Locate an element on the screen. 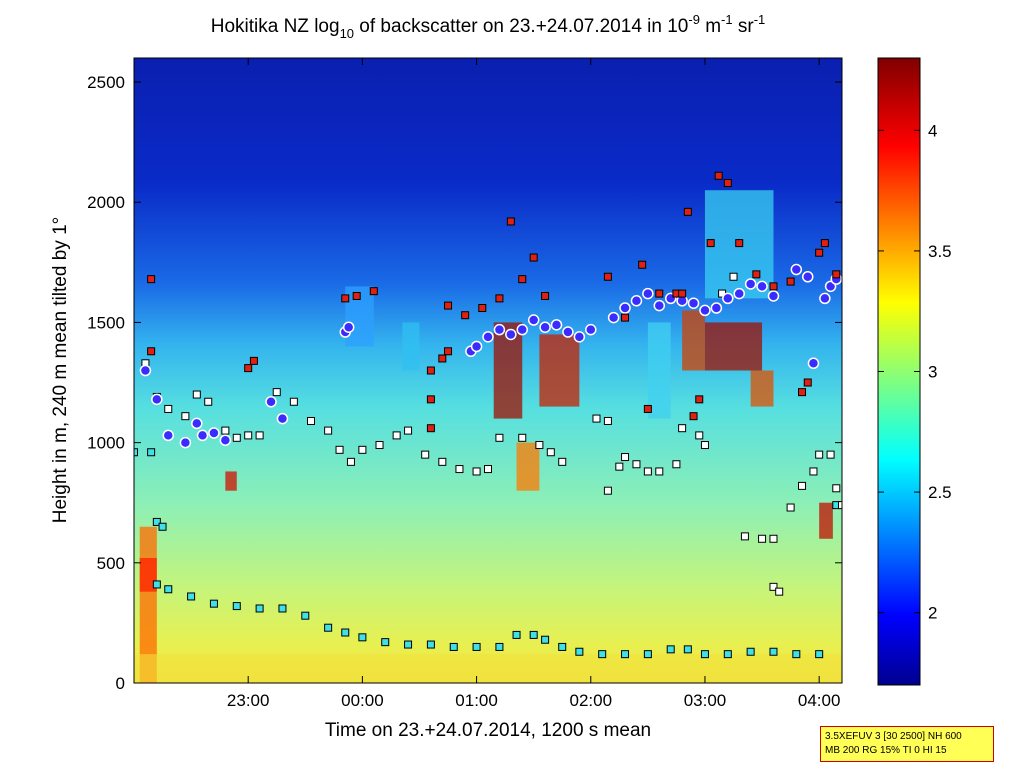 This screenshot has width=1023, height=767. colorbar-ticks: 2 2.5 3 3.5 4 is located at coordinates (915, 372).